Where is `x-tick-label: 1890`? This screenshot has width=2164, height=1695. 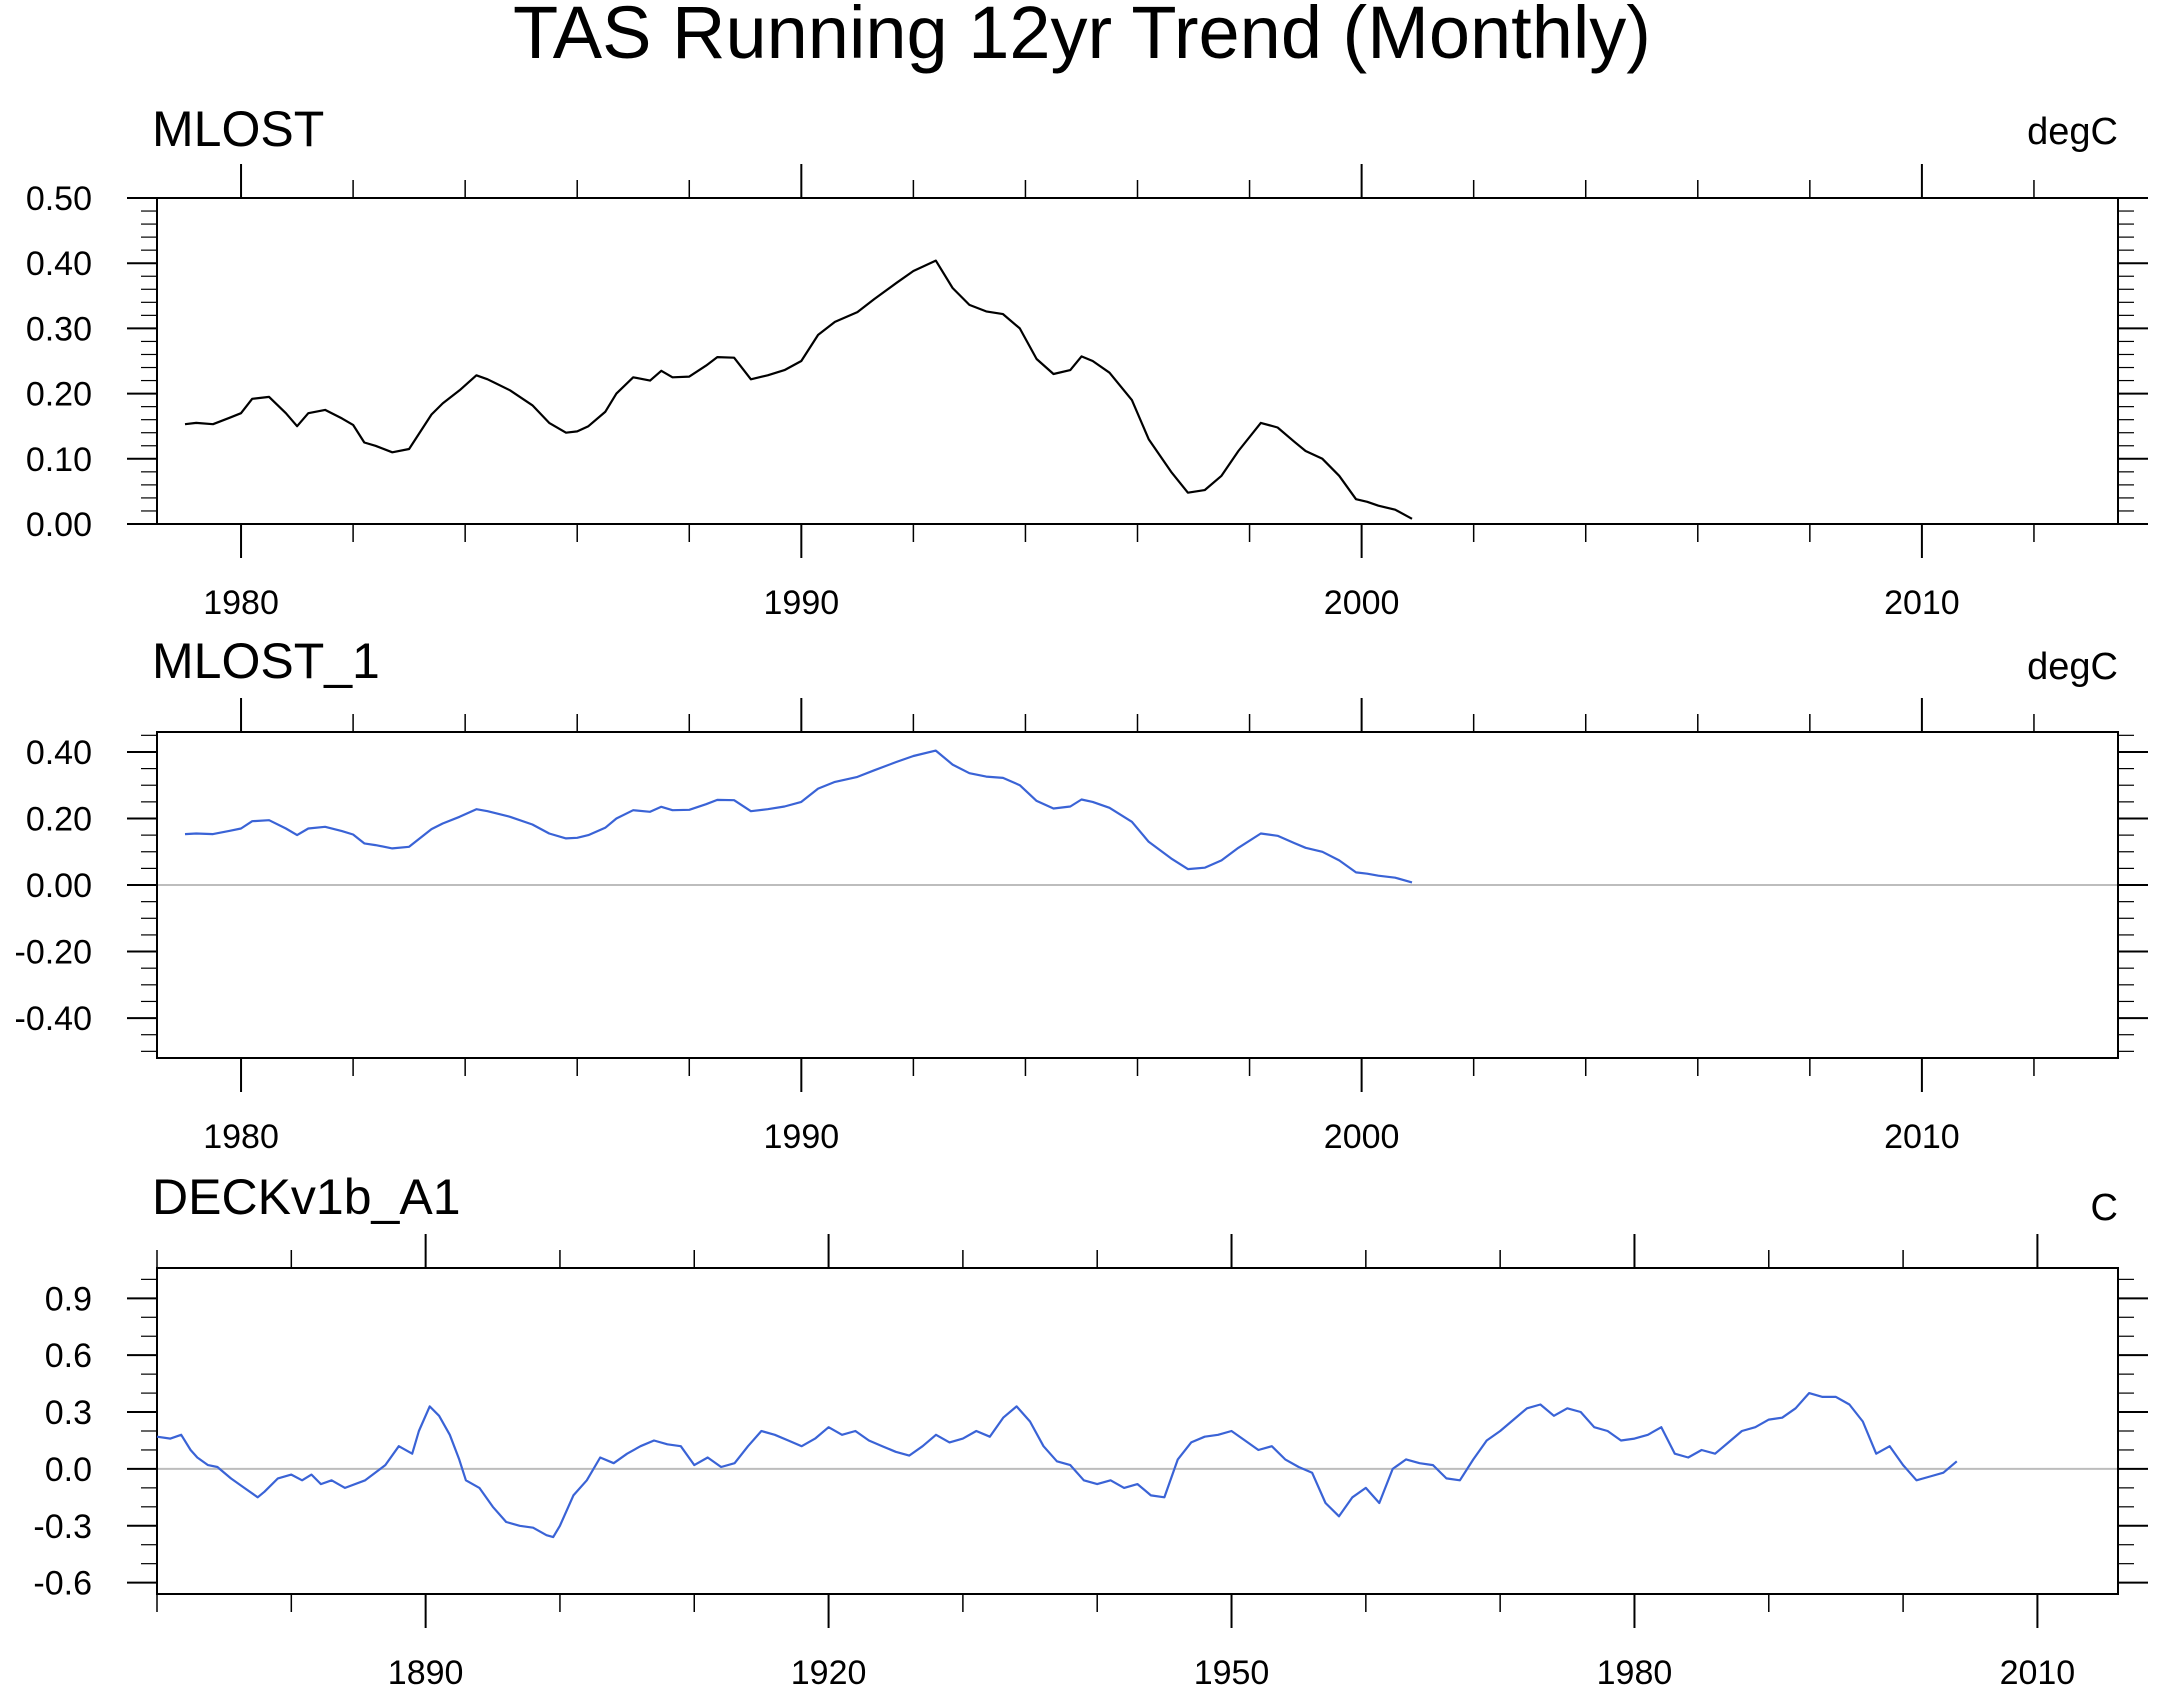 x-tick-label: 1890 is located at coordinates (426, 1673).